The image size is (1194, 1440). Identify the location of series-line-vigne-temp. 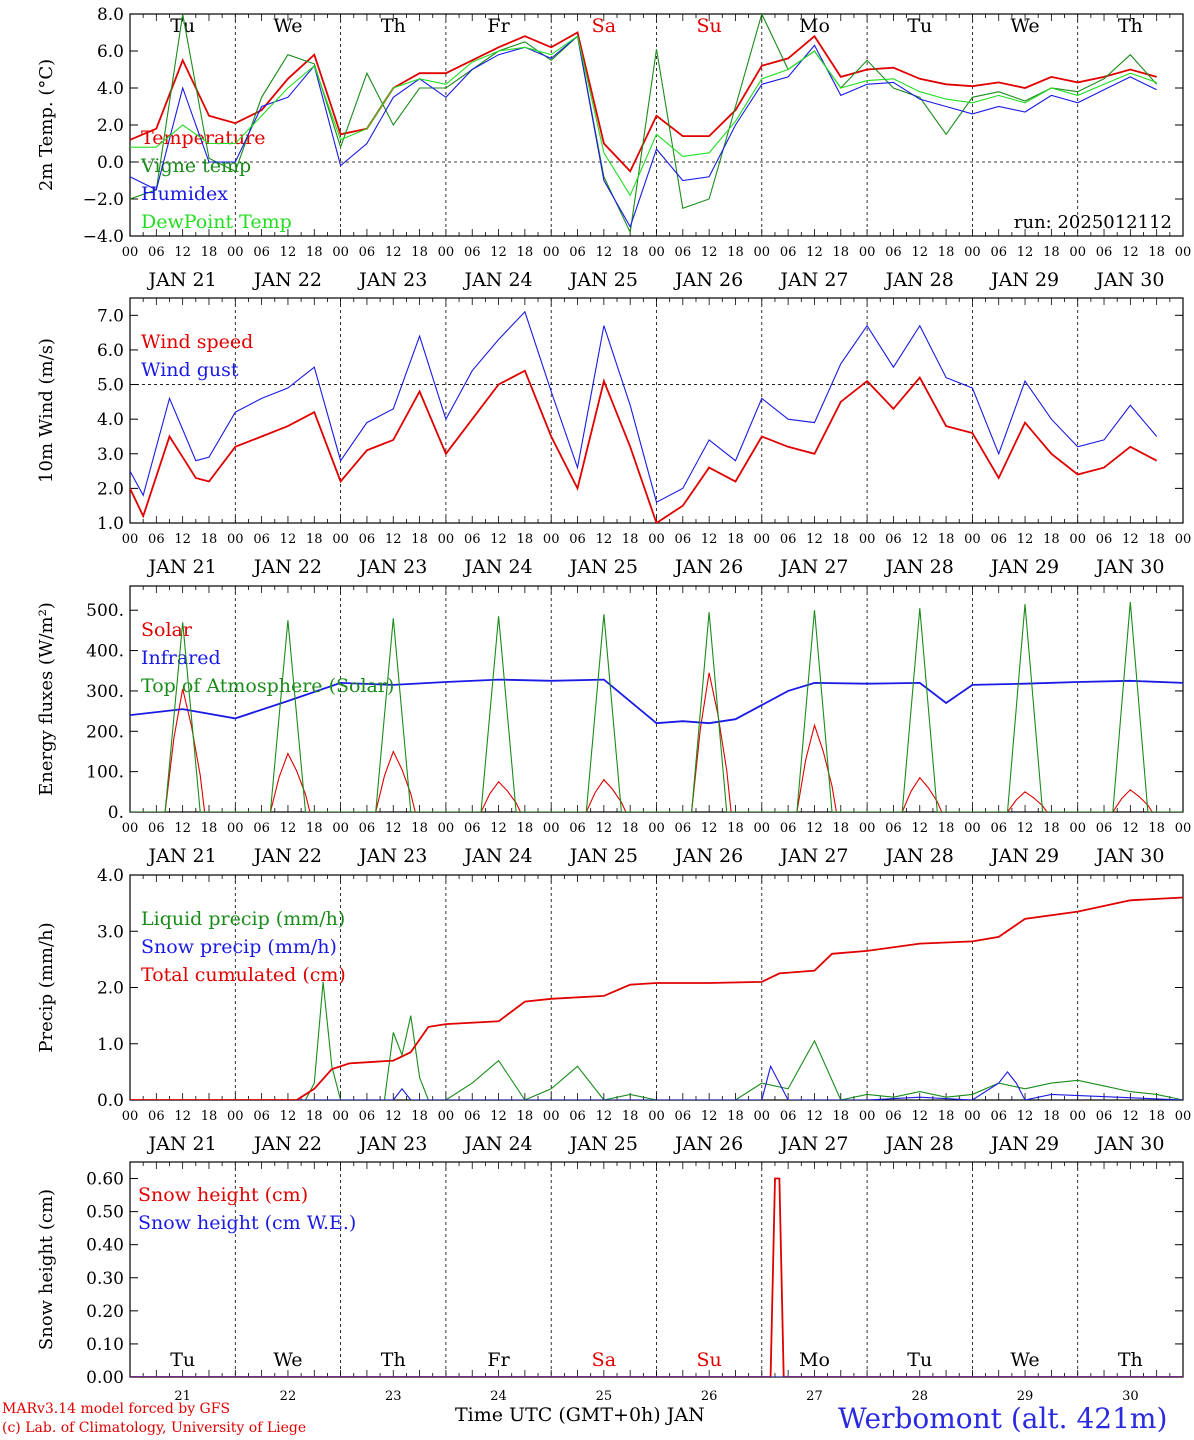
(644, 124).